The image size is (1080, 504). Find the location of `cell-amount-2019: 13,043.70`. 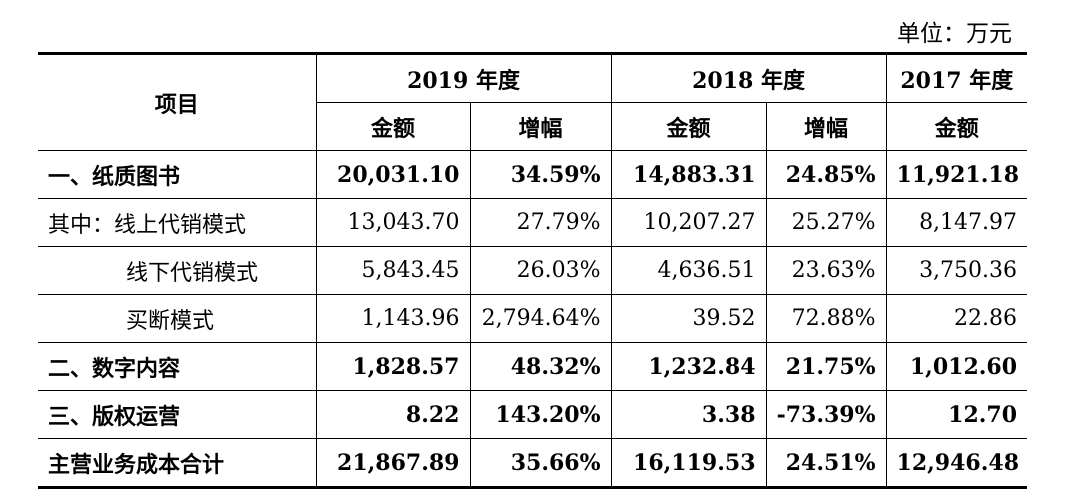

cell-amount-2019: 13,043.70 is located at coordinates (392, 222).